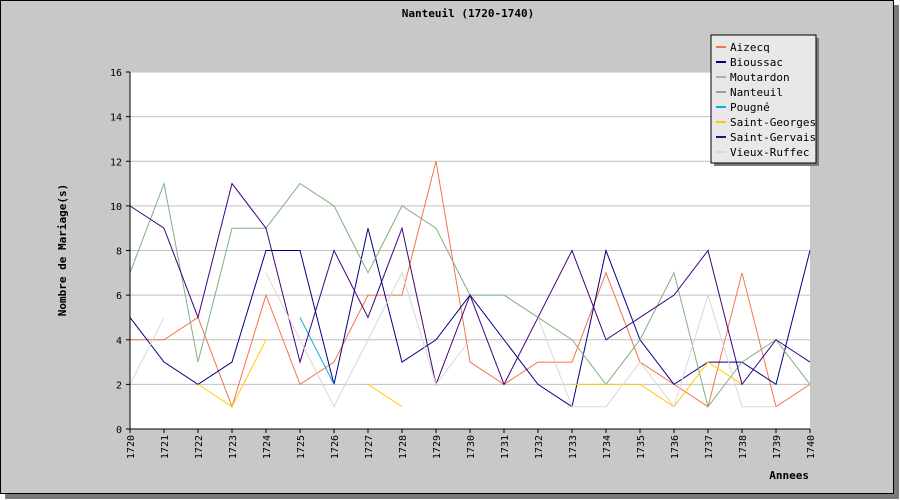  What do you see at coordinates (369, 447) in the screenshot?
I see `x-tick-label: 1727` at bounding box center [369, 447].